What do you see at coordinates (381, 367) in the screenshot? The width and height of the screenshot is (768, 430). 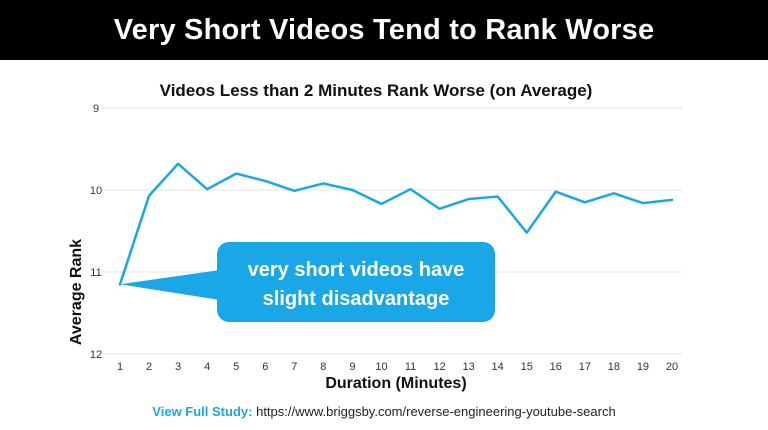 I see `x-tick-label: 10` at bounding box center [381, 367].